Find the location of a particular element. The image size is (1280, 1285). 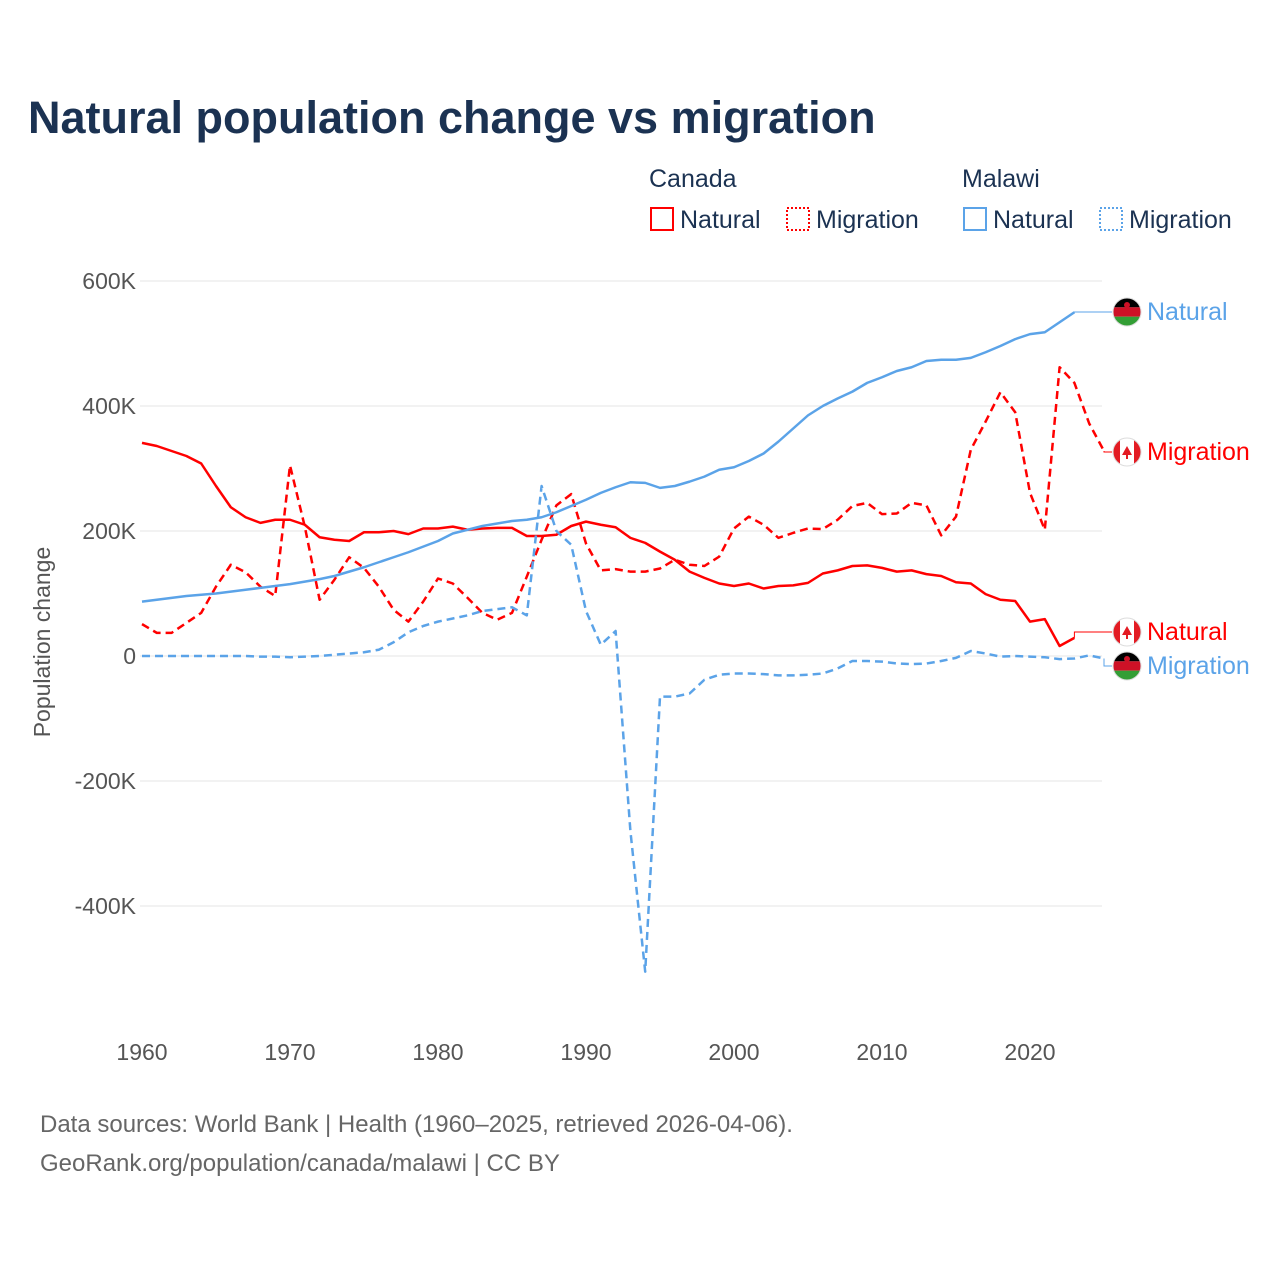

legend-group-malawi: Malawi is located at coordinates (1001, 179).